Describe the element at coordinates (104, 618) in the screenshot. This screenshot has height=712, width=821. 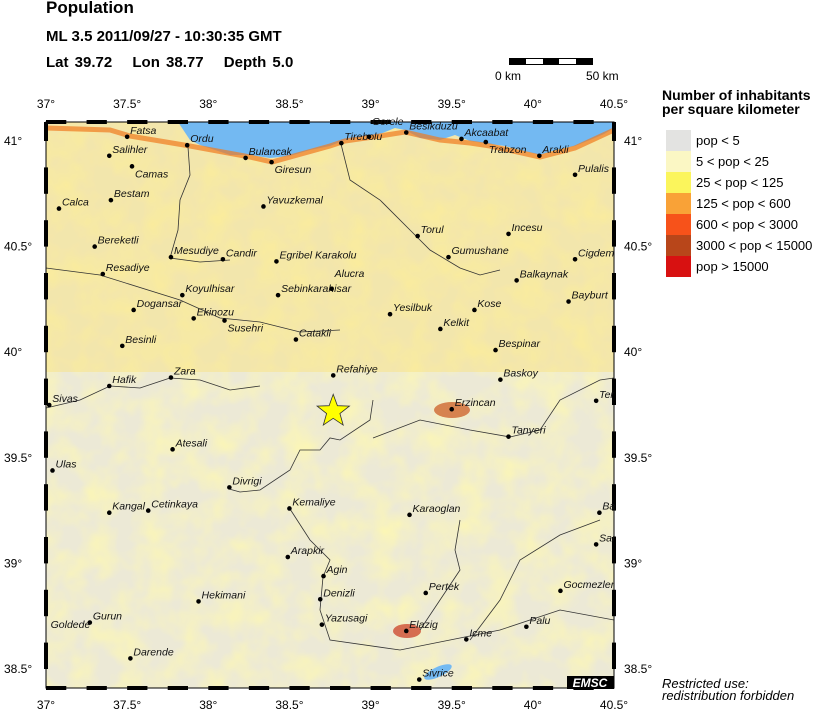
I see `town-marker: Gurun` at that location.